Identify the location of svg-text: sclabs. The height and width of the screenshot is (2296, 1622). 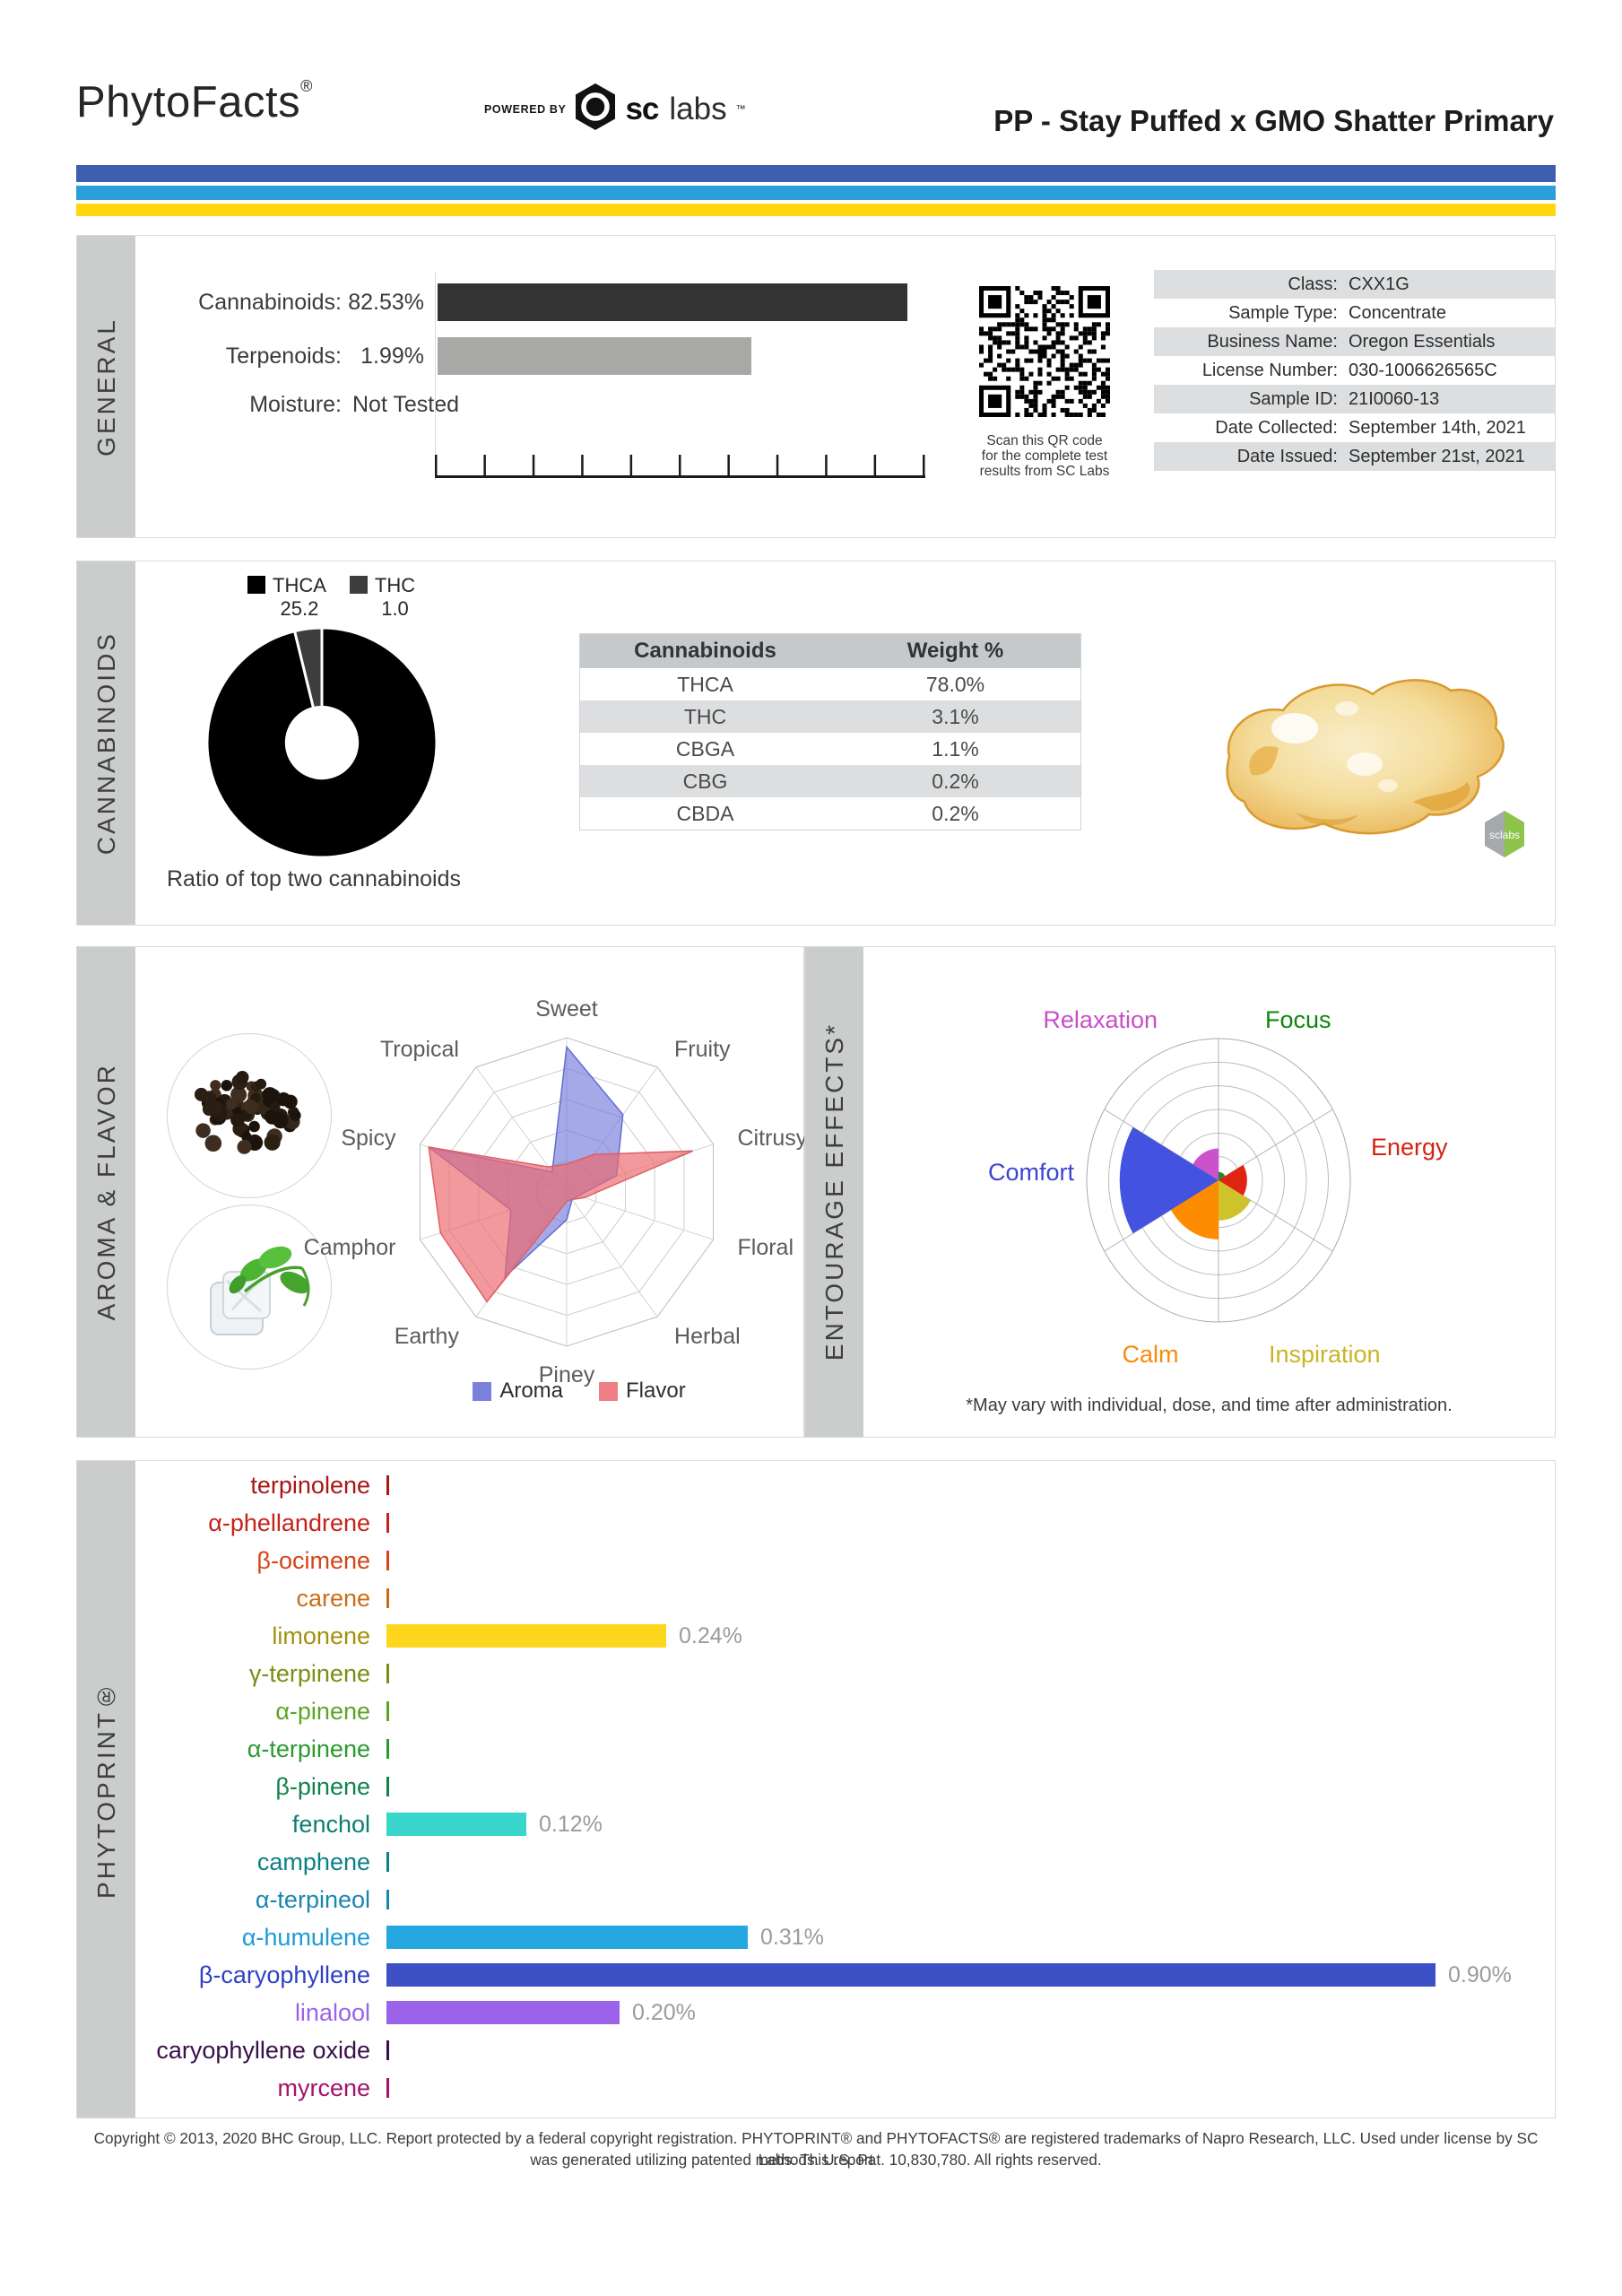
(1504, 835).